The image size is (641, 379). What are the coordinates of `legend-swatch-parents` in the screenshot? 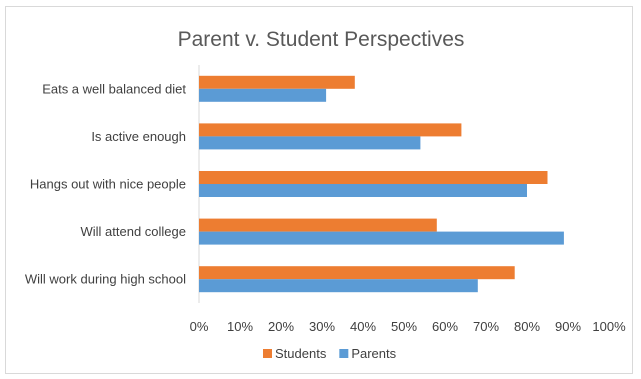 It's located at (344, 353).